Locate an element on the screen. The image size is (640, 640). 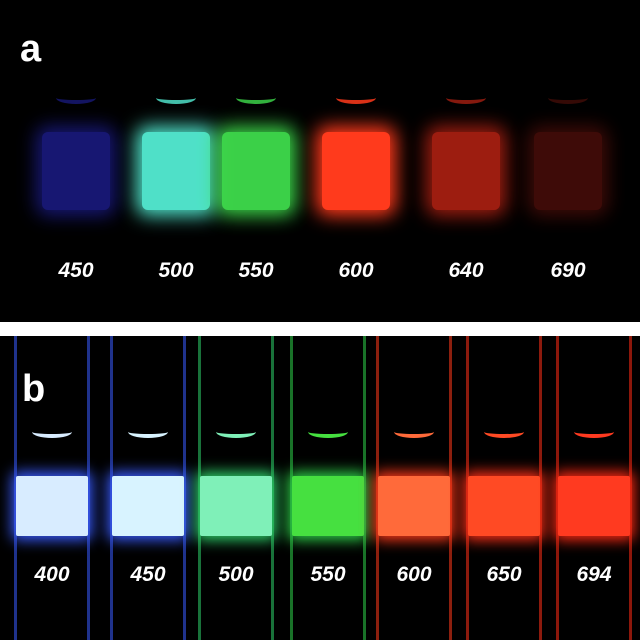
cuvette-b-4: 550 is located at coordinates (328, 488).